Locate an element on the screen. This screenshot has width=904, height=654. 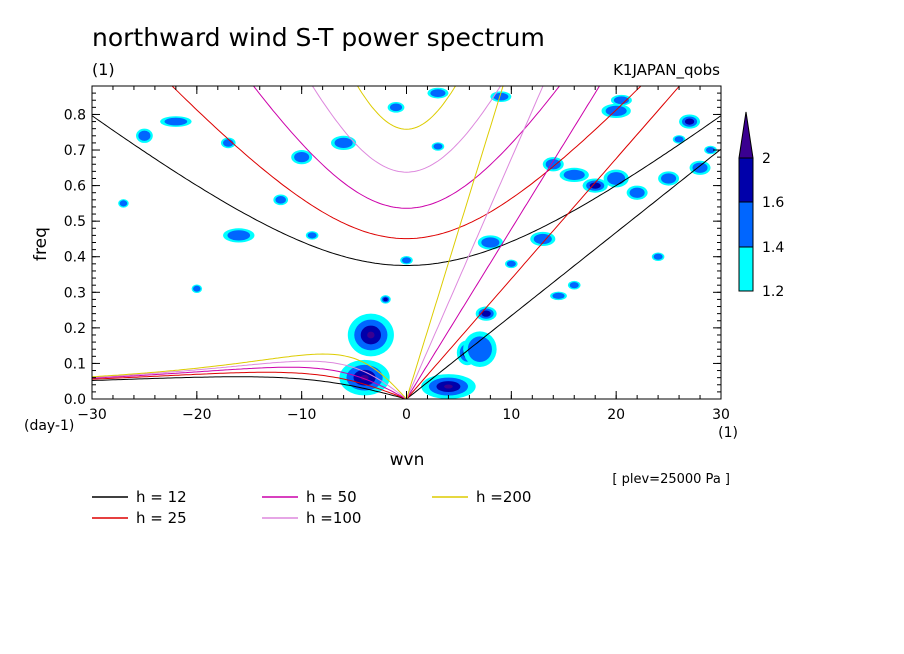
kelvin-curve-h50 is located at coordinates (503, 242).